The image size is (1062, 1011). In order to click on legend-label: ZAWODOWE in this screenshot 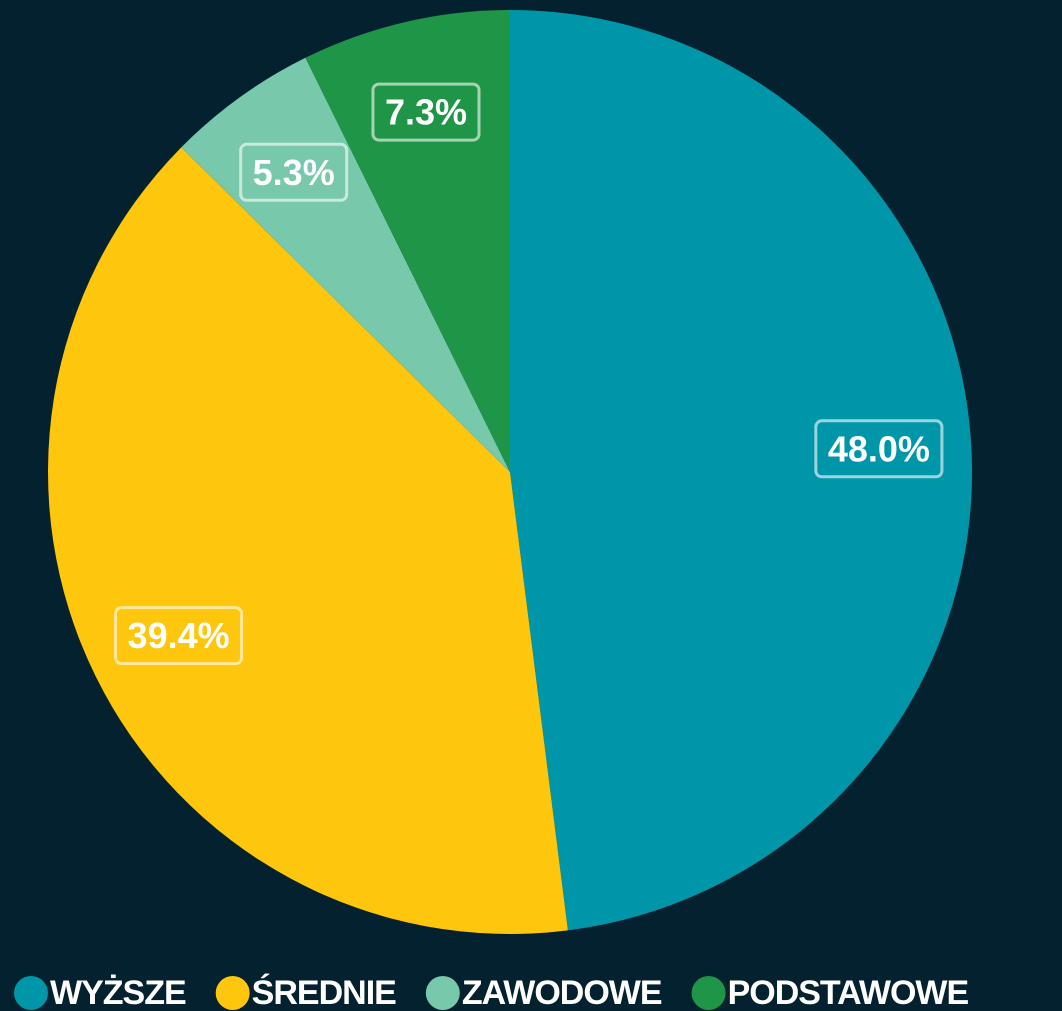, I will do `click(562, 992)`.